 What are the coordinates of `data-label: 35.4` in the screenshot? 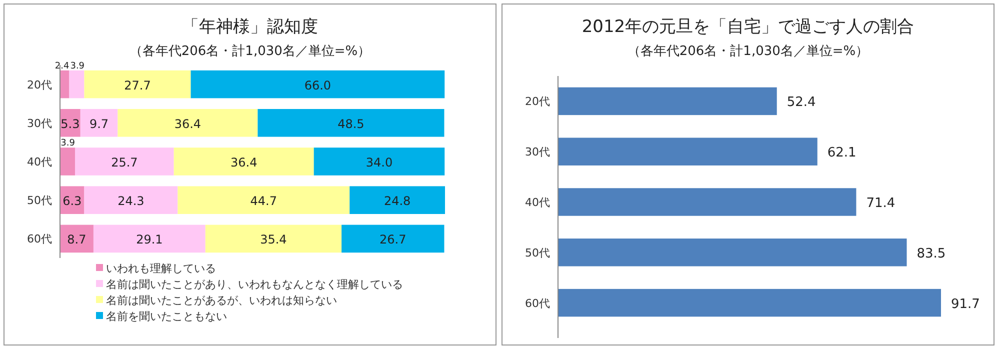 It's located at (273, 239).